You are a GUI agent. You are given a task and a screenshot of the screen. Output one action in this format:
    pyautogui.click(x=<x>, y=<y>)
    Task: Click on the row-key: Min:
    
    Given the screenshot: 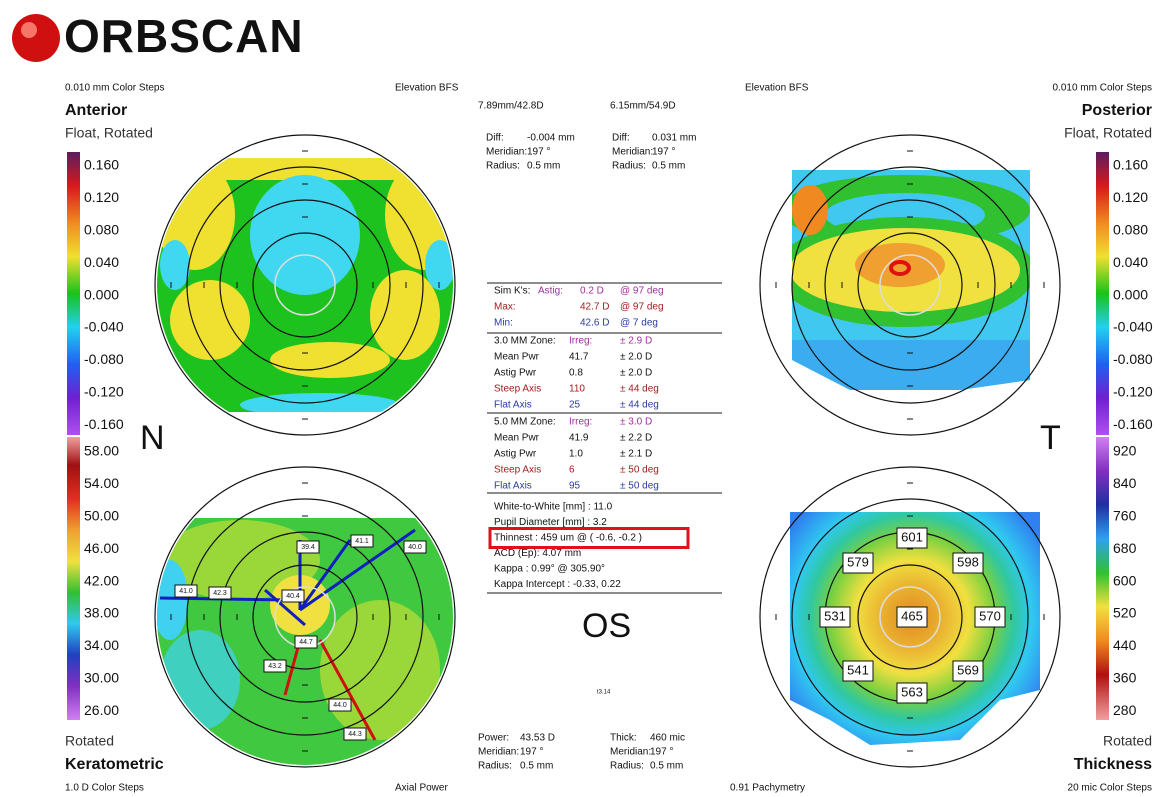 What is the action you would take?
    pyautogui.click(x=503, y=323)
    